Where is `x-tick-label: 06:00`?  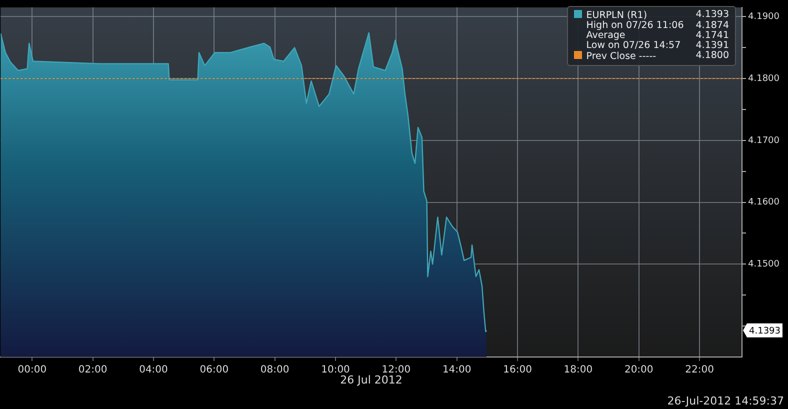 x-tick-label: 06:00 is located at coordinates (214, 370).